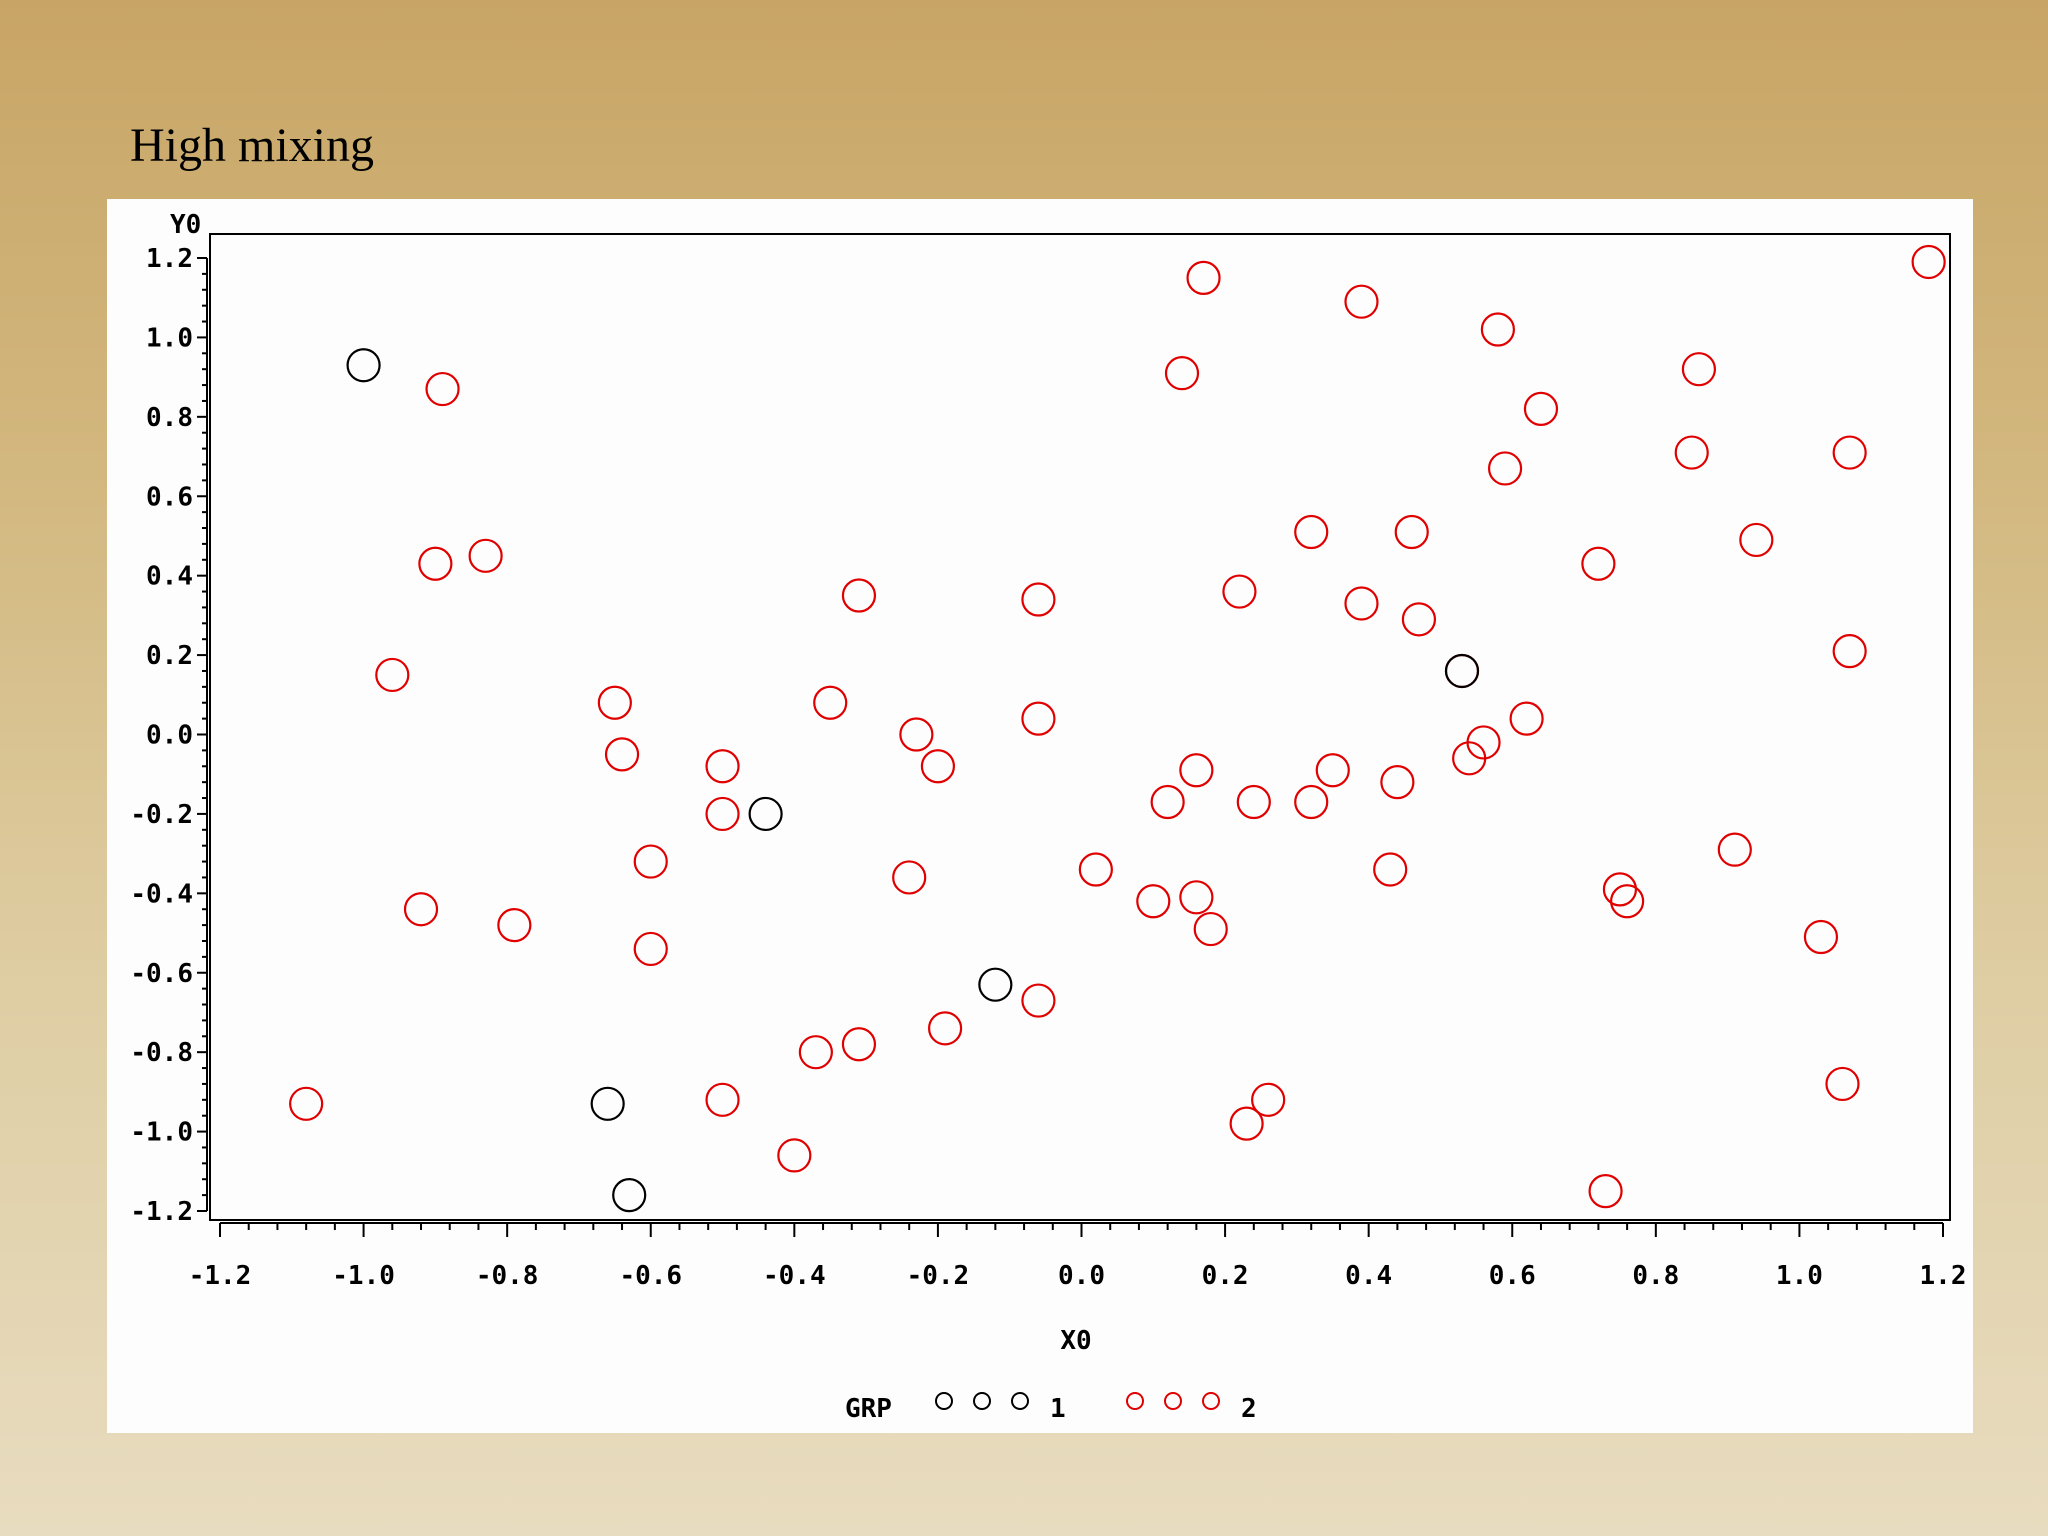 The image size is (2048, 1536). What do you see at coordinates (169, 497) in the screenshot?
I see `y-tick-label: 0.6` at bounding box center [169, 497].